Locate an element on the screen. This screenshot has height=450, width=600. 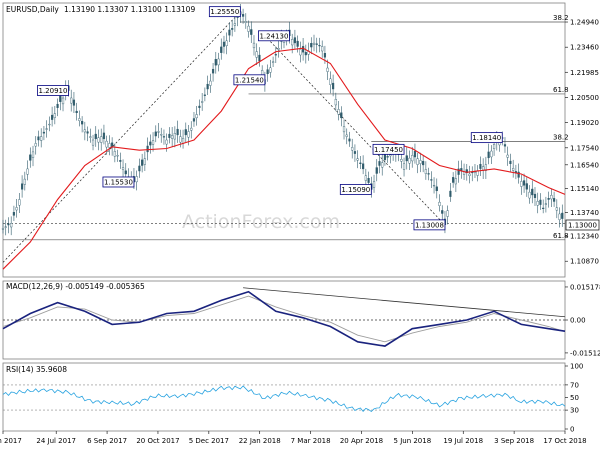
macd-line is located at coordinates (284, 318).